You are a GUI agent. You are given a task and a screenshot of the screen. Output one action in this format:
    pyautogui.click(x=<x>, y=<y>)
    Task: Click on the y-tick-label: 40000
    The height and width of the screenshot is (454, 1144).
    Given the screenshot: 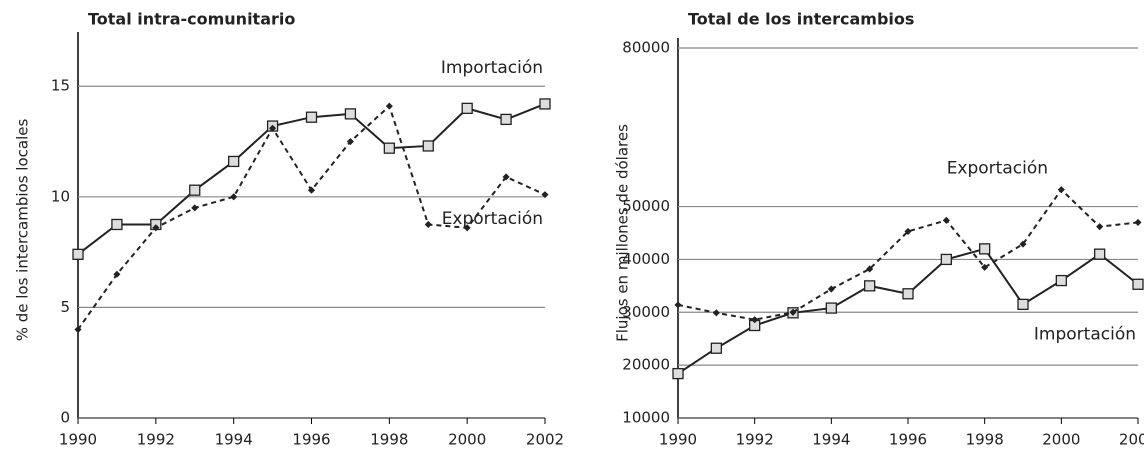 What is the action you would take?
    pyautogui.click(x=646, y=259)
    